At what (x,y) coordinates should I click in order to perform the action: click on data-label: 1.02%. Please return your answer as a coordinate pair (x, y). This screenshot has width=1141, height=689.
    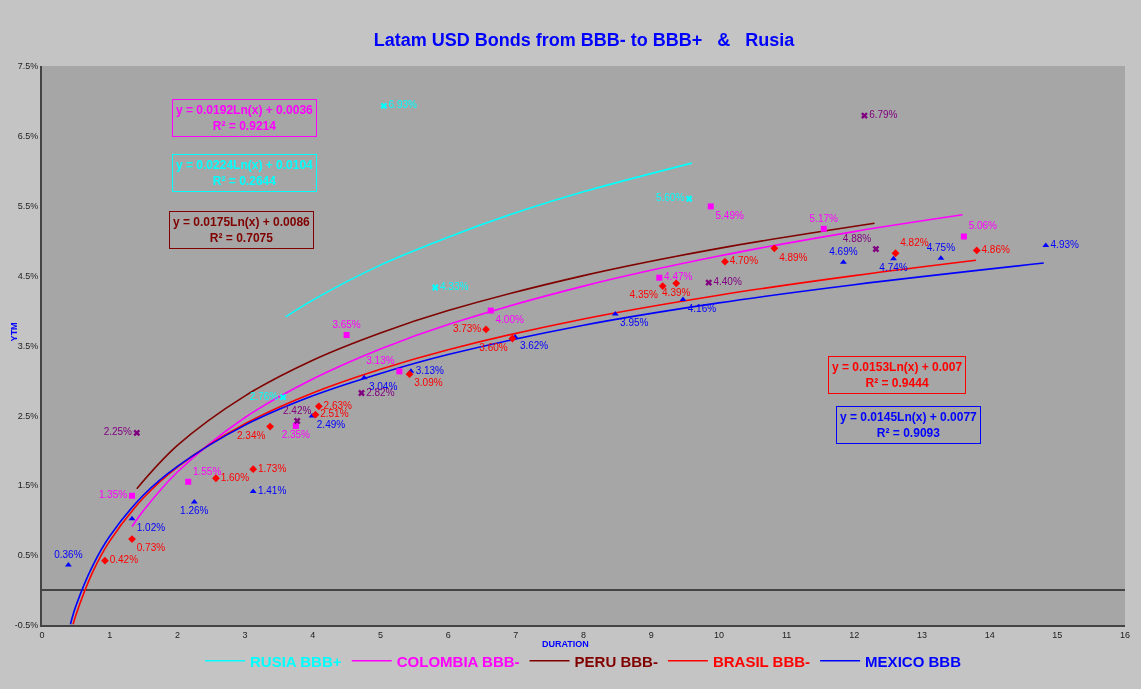
    Looking at the image, I should click on (151, 528).